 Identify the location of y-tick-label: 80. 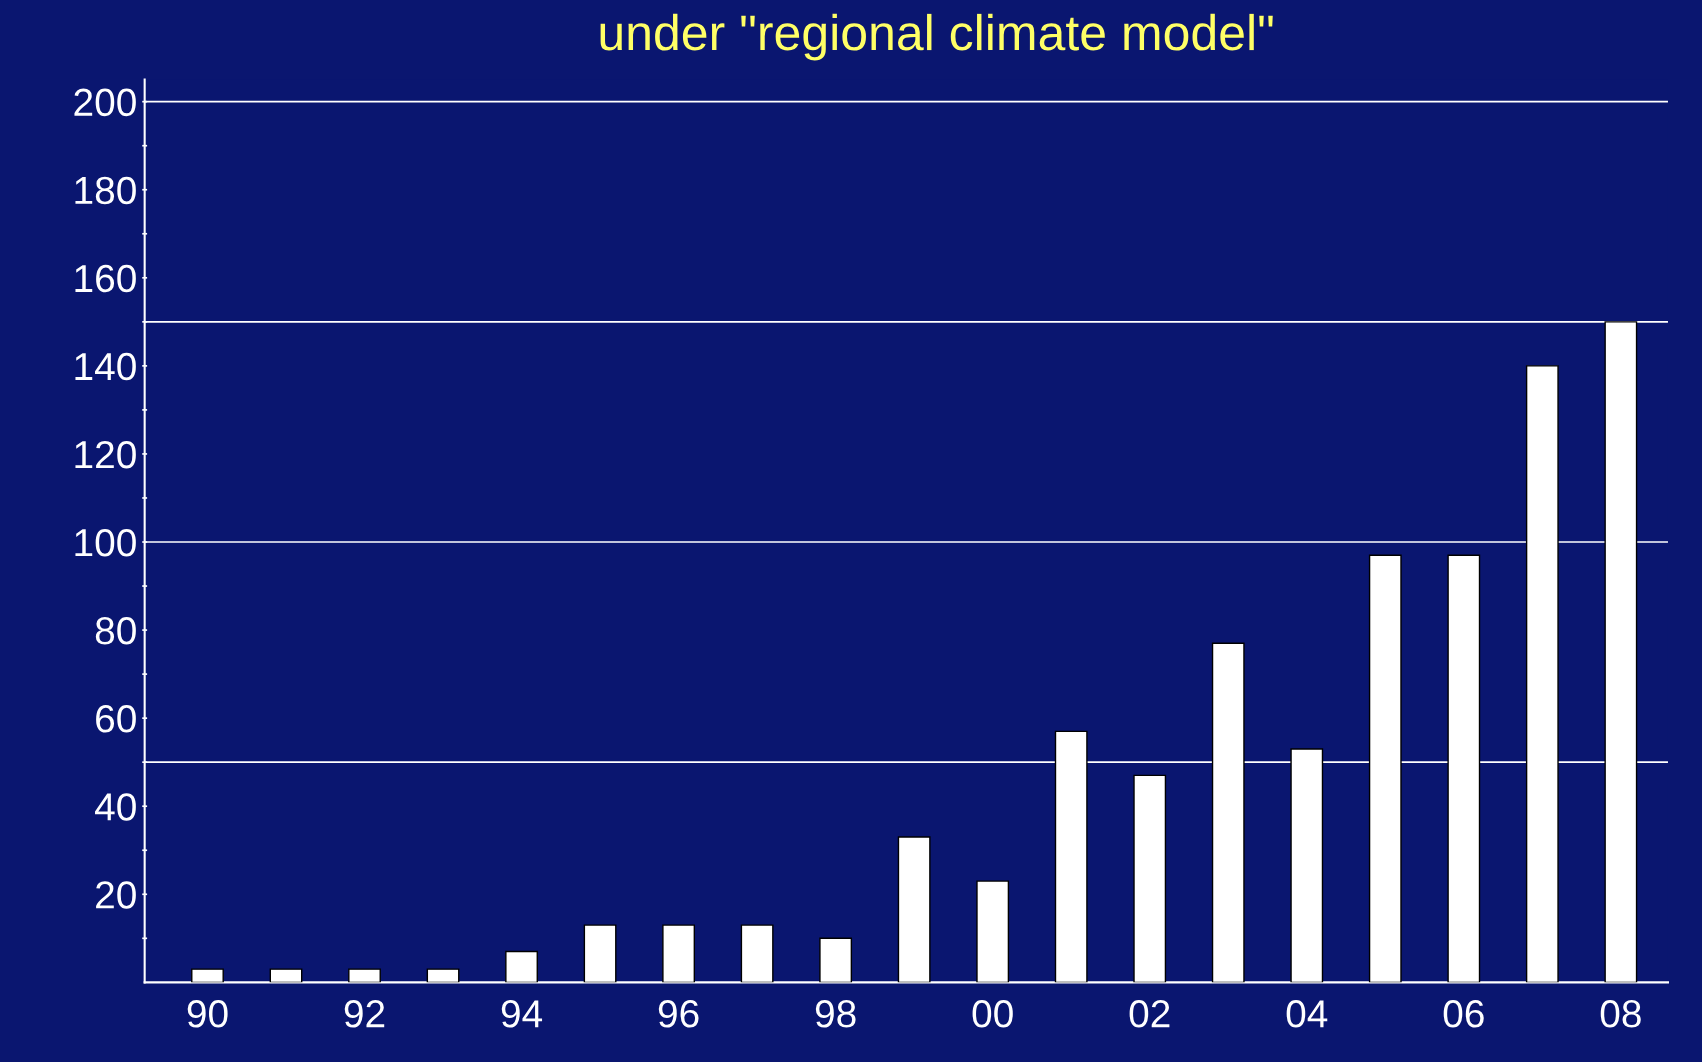
(115, 631).